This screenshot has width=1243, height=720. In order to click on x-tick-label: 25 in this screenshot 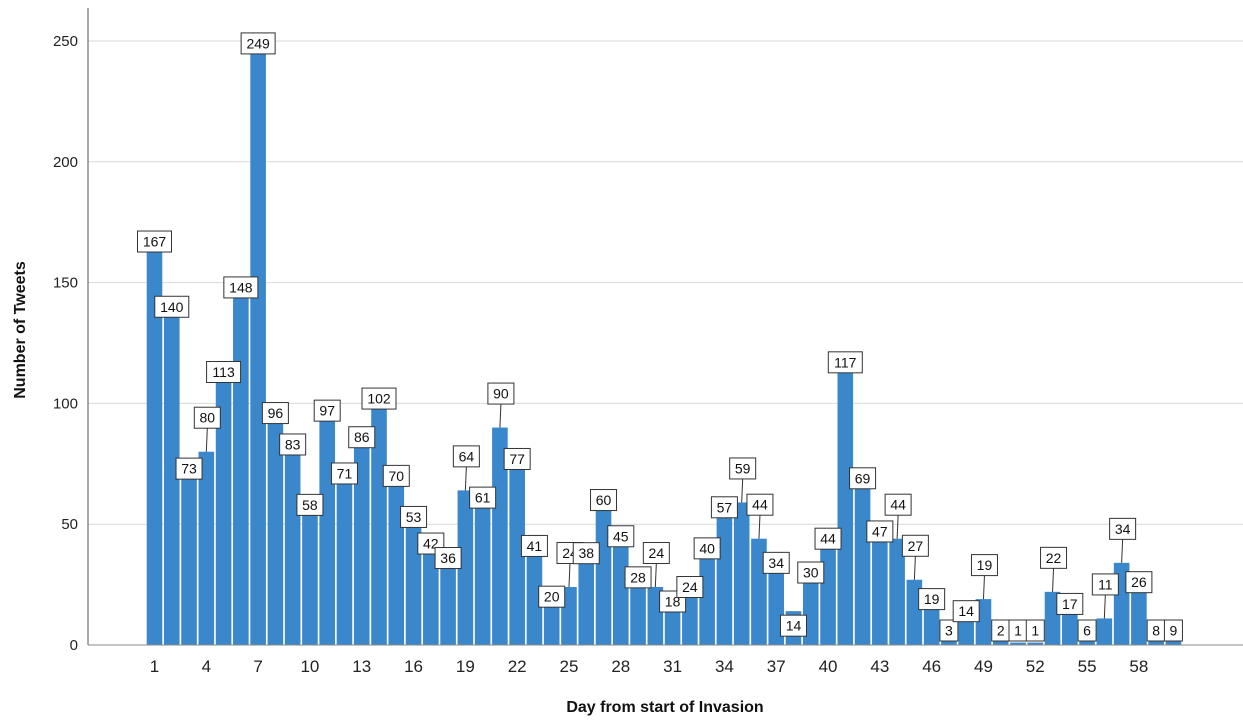, I will do `click(569, 666)`.